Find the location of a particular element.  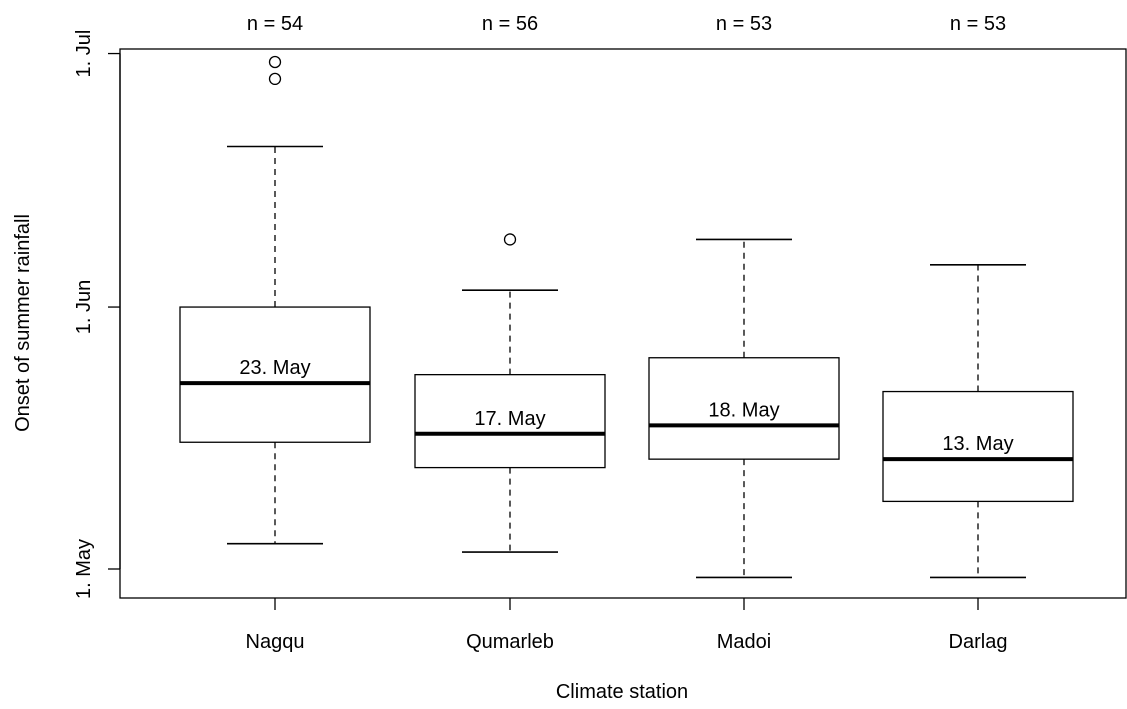

y-axis: 1. May 1. Jun 1. Jul is located at coordinates (97, 314).